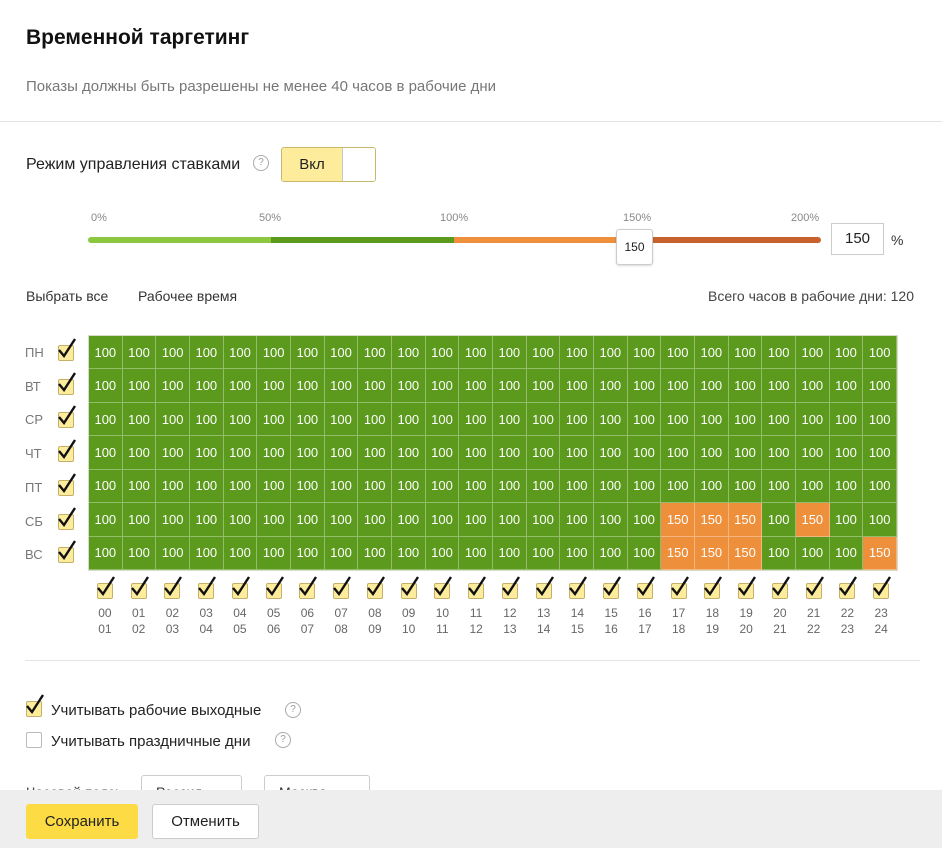 The height and width of the screenshot is (848, 942). What do you see at coordinates (35, 705) in the screenshot?
I see `working-weekends-checkbox` at bounding box center [35, 705].